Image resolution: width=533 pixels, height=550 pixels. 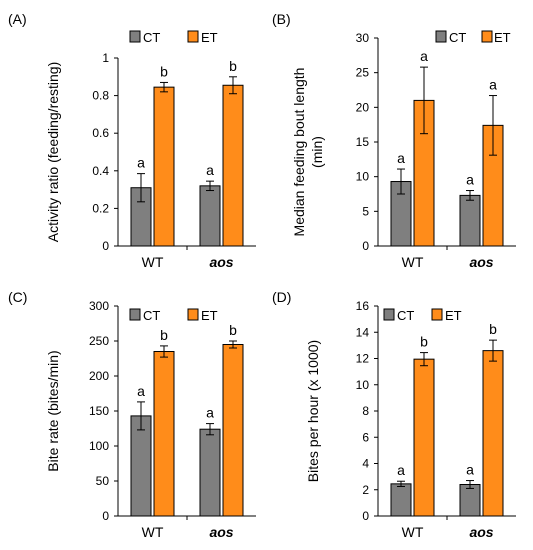 I want to click on y-tick-label: 150, so click(x=99, y=411).